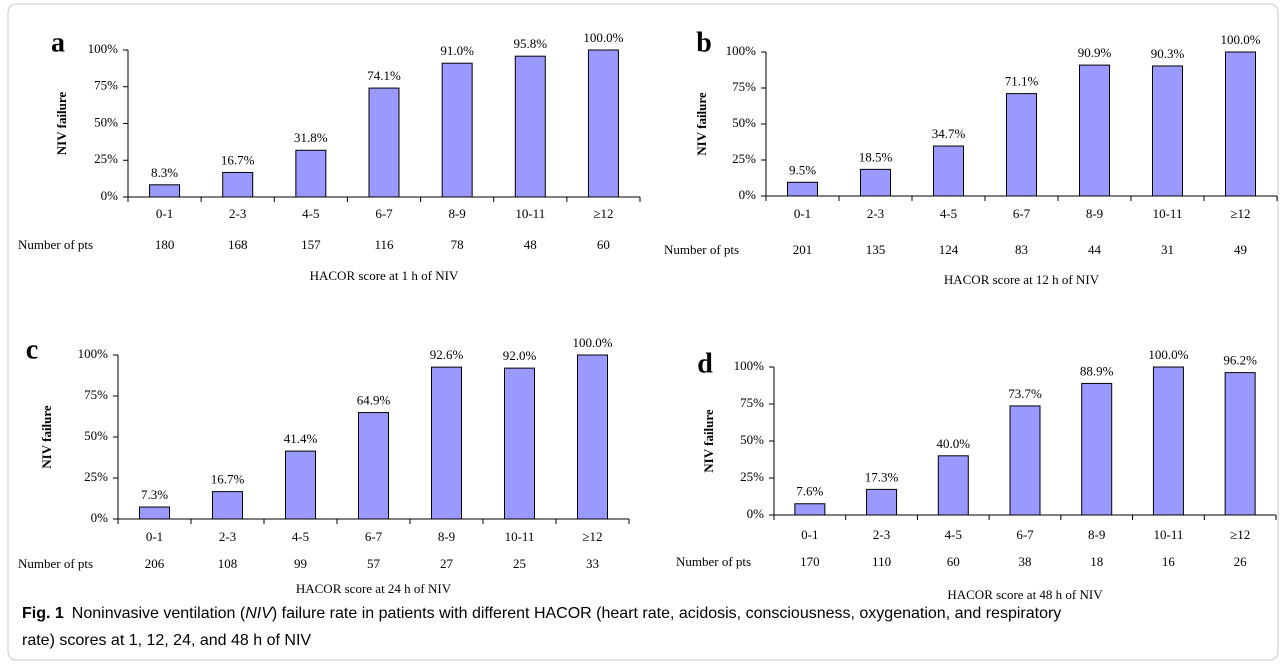 The height and width of the screenshot is (666, 1284). I want to click on pts-label: Number of pts, so click(701, 249).